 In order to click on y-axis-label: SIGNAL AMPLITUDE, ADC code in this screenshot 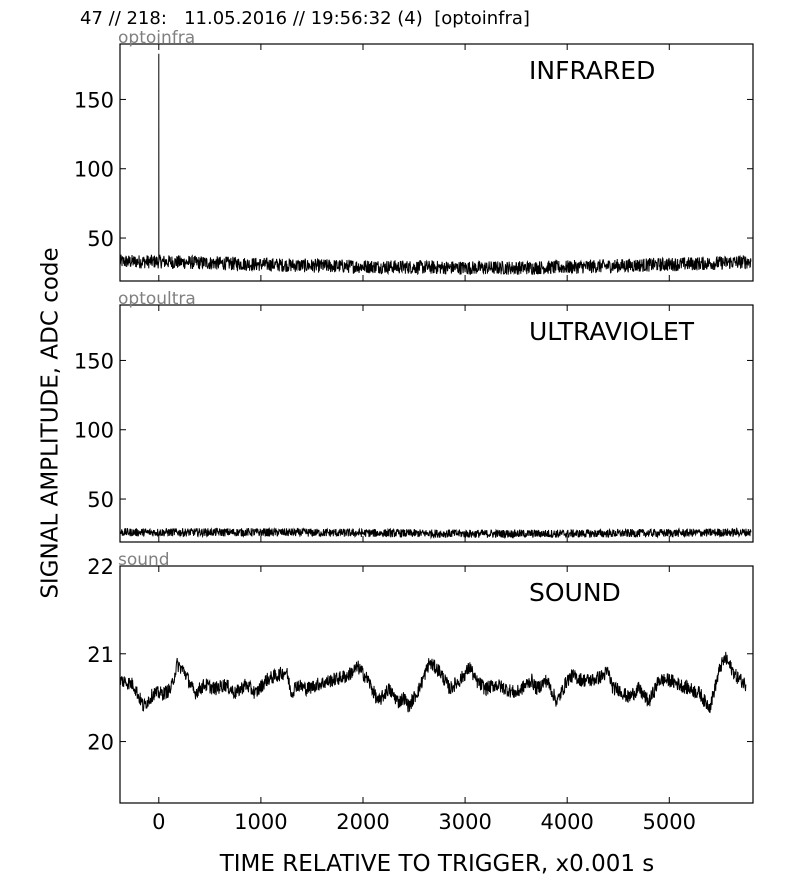, I will do `click(51, 422)`.